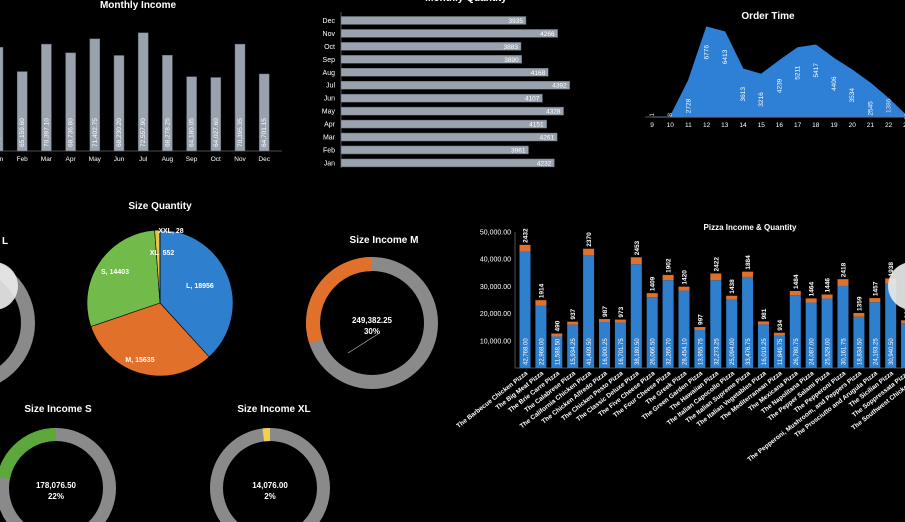 This screenshot has height=522, width=905. Describe the element at coordinates (167, 132) in the screenshot. I see `monthly-income-data-label: 68,278.25` at that location.